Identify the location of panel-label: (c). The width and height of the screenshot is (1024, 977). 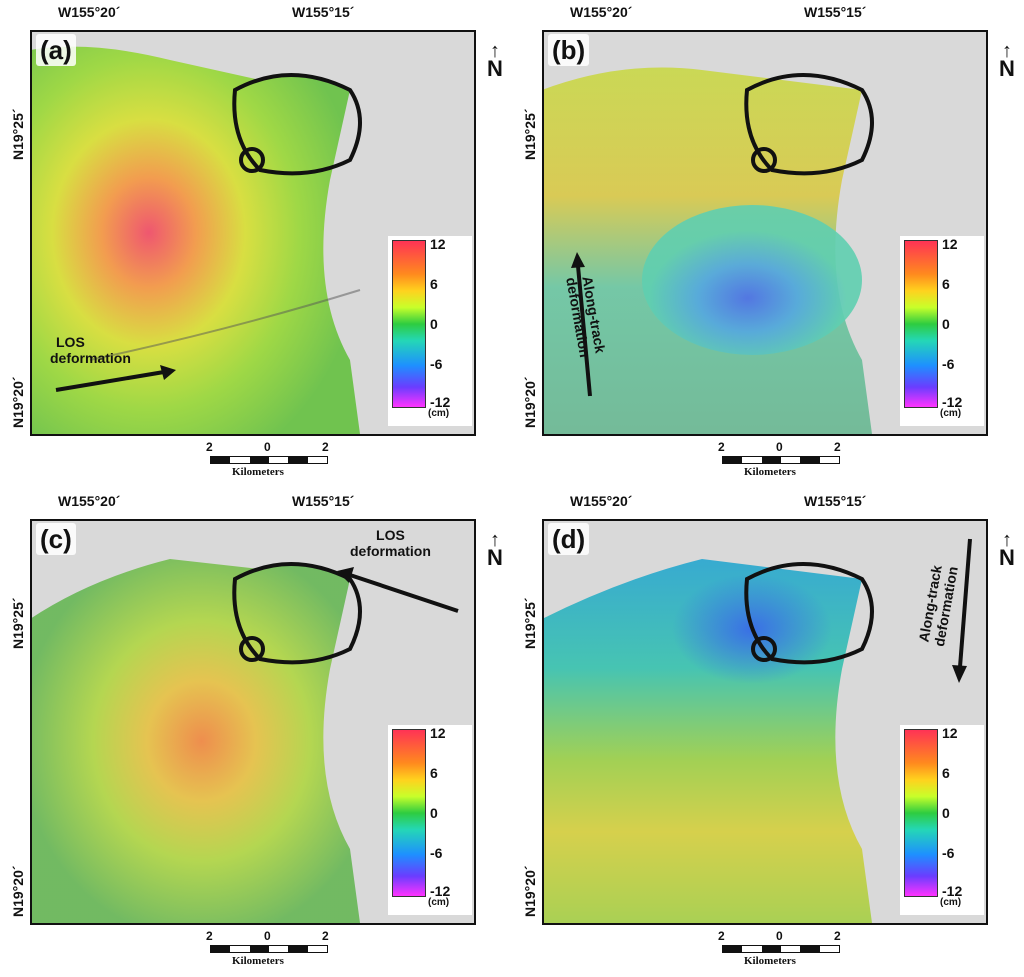
(56, 539).